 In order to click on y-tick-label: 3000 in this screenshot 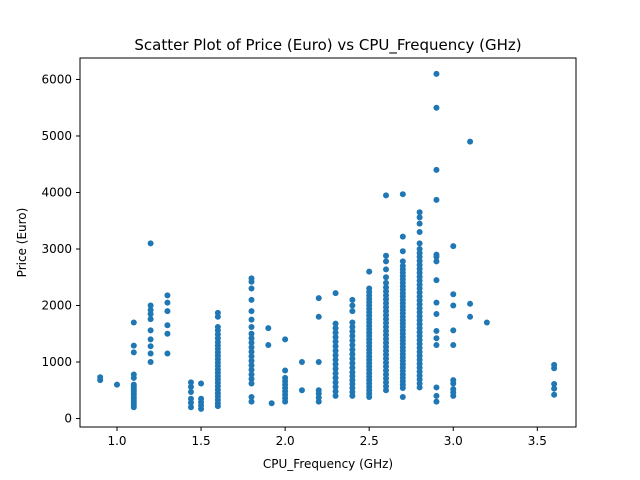, I will do `click(56, 249)`.